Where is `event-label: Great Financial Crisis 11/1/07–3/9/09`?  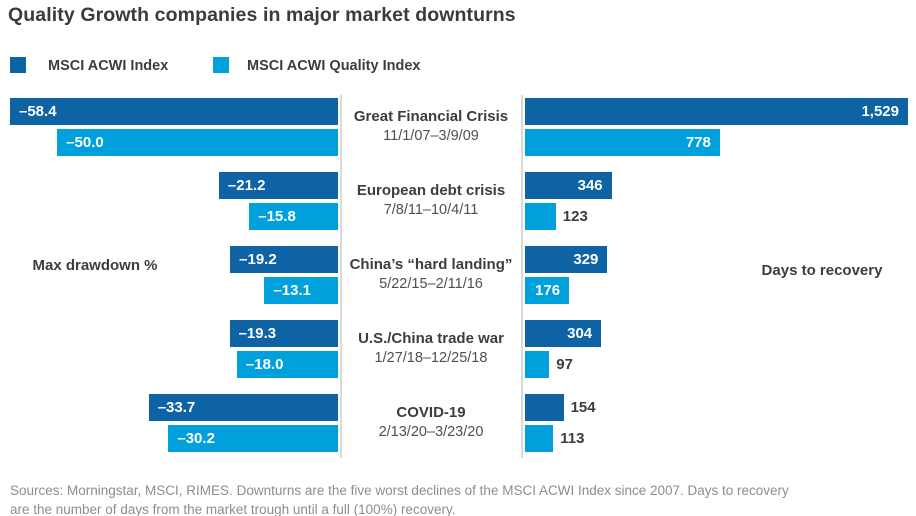
event-label: Great Financial Crisis 11/1/07–3/9/09 is located at coordinates (431, 126).